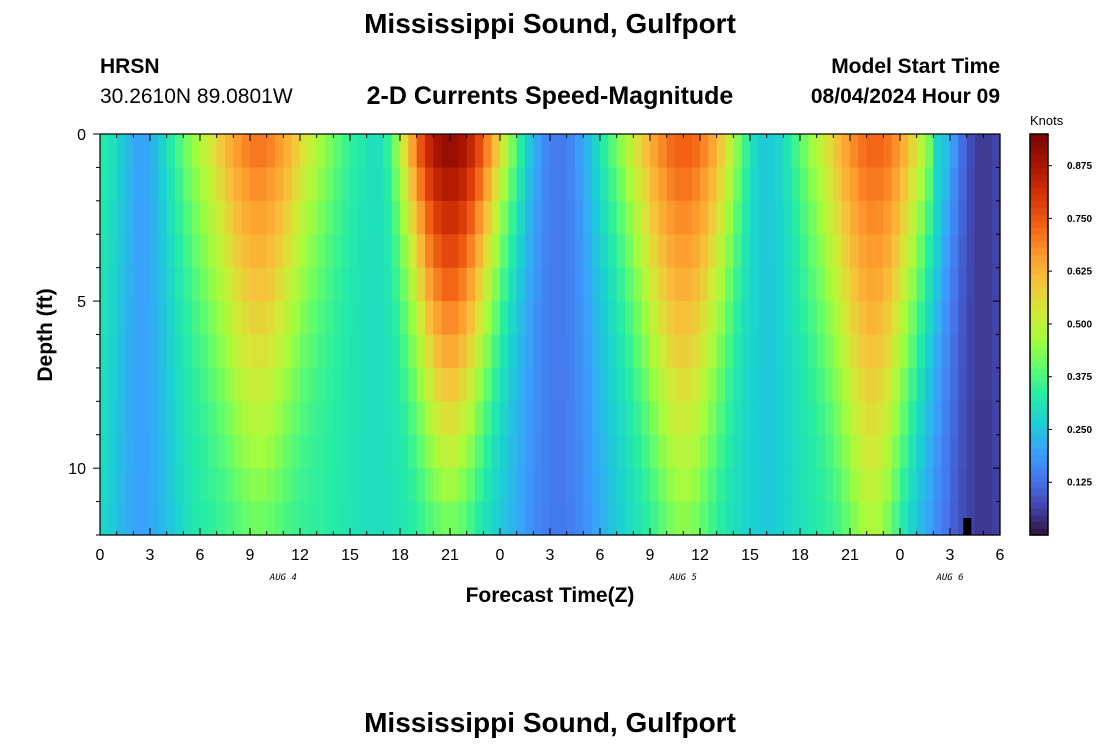 The height and width of the screenshot is (750, 1100). I want to click on x-tick-label: 3, so click(550, 555).